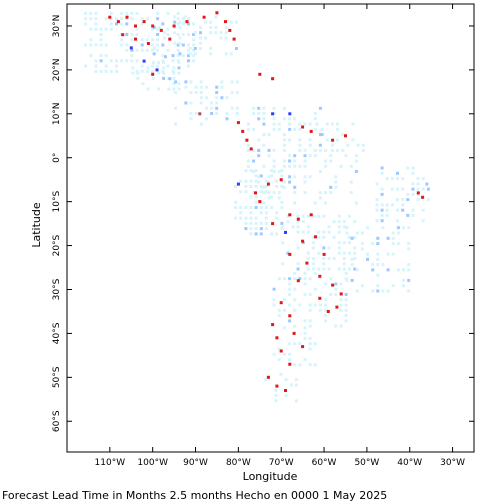 This screenshot has height=504, width=478. I want to click on marker-pale, so click(427, 184).